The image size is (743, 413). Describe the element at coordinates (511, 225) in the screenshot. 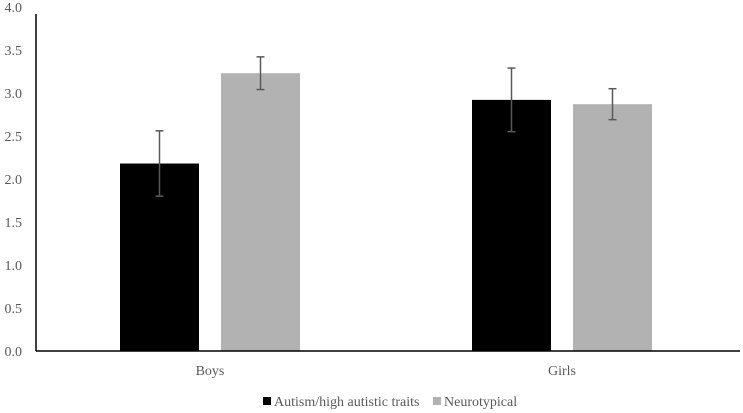

I see `bar-girls-autism` at that location.